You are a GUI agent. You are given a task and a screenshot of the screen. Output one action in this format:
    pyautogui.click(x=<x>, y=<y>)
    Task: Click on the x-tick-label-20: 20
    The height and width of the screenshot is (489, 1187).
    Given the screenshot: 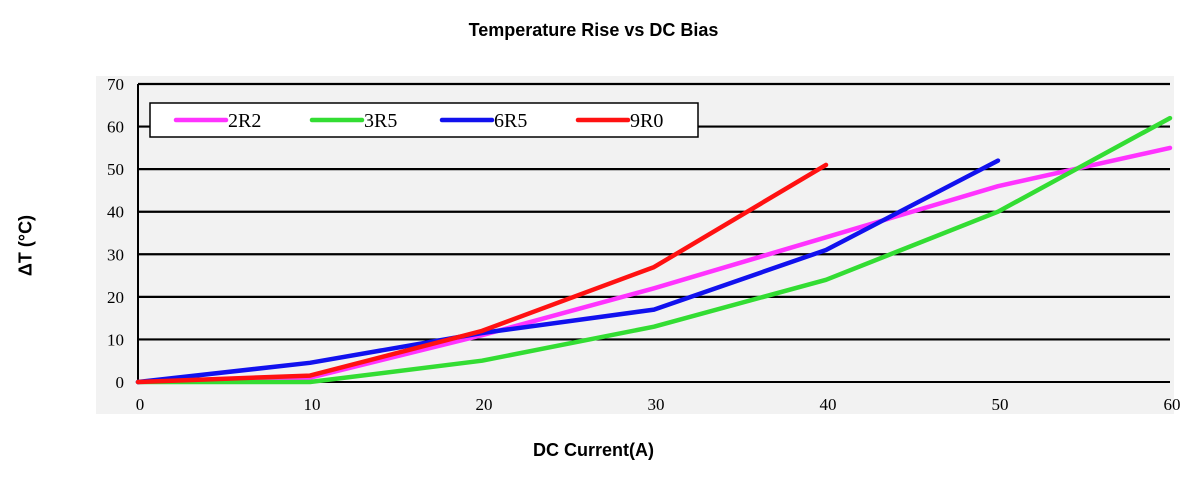 What is the action you would take?
    pyautogui.click(x=484, y=404)
    